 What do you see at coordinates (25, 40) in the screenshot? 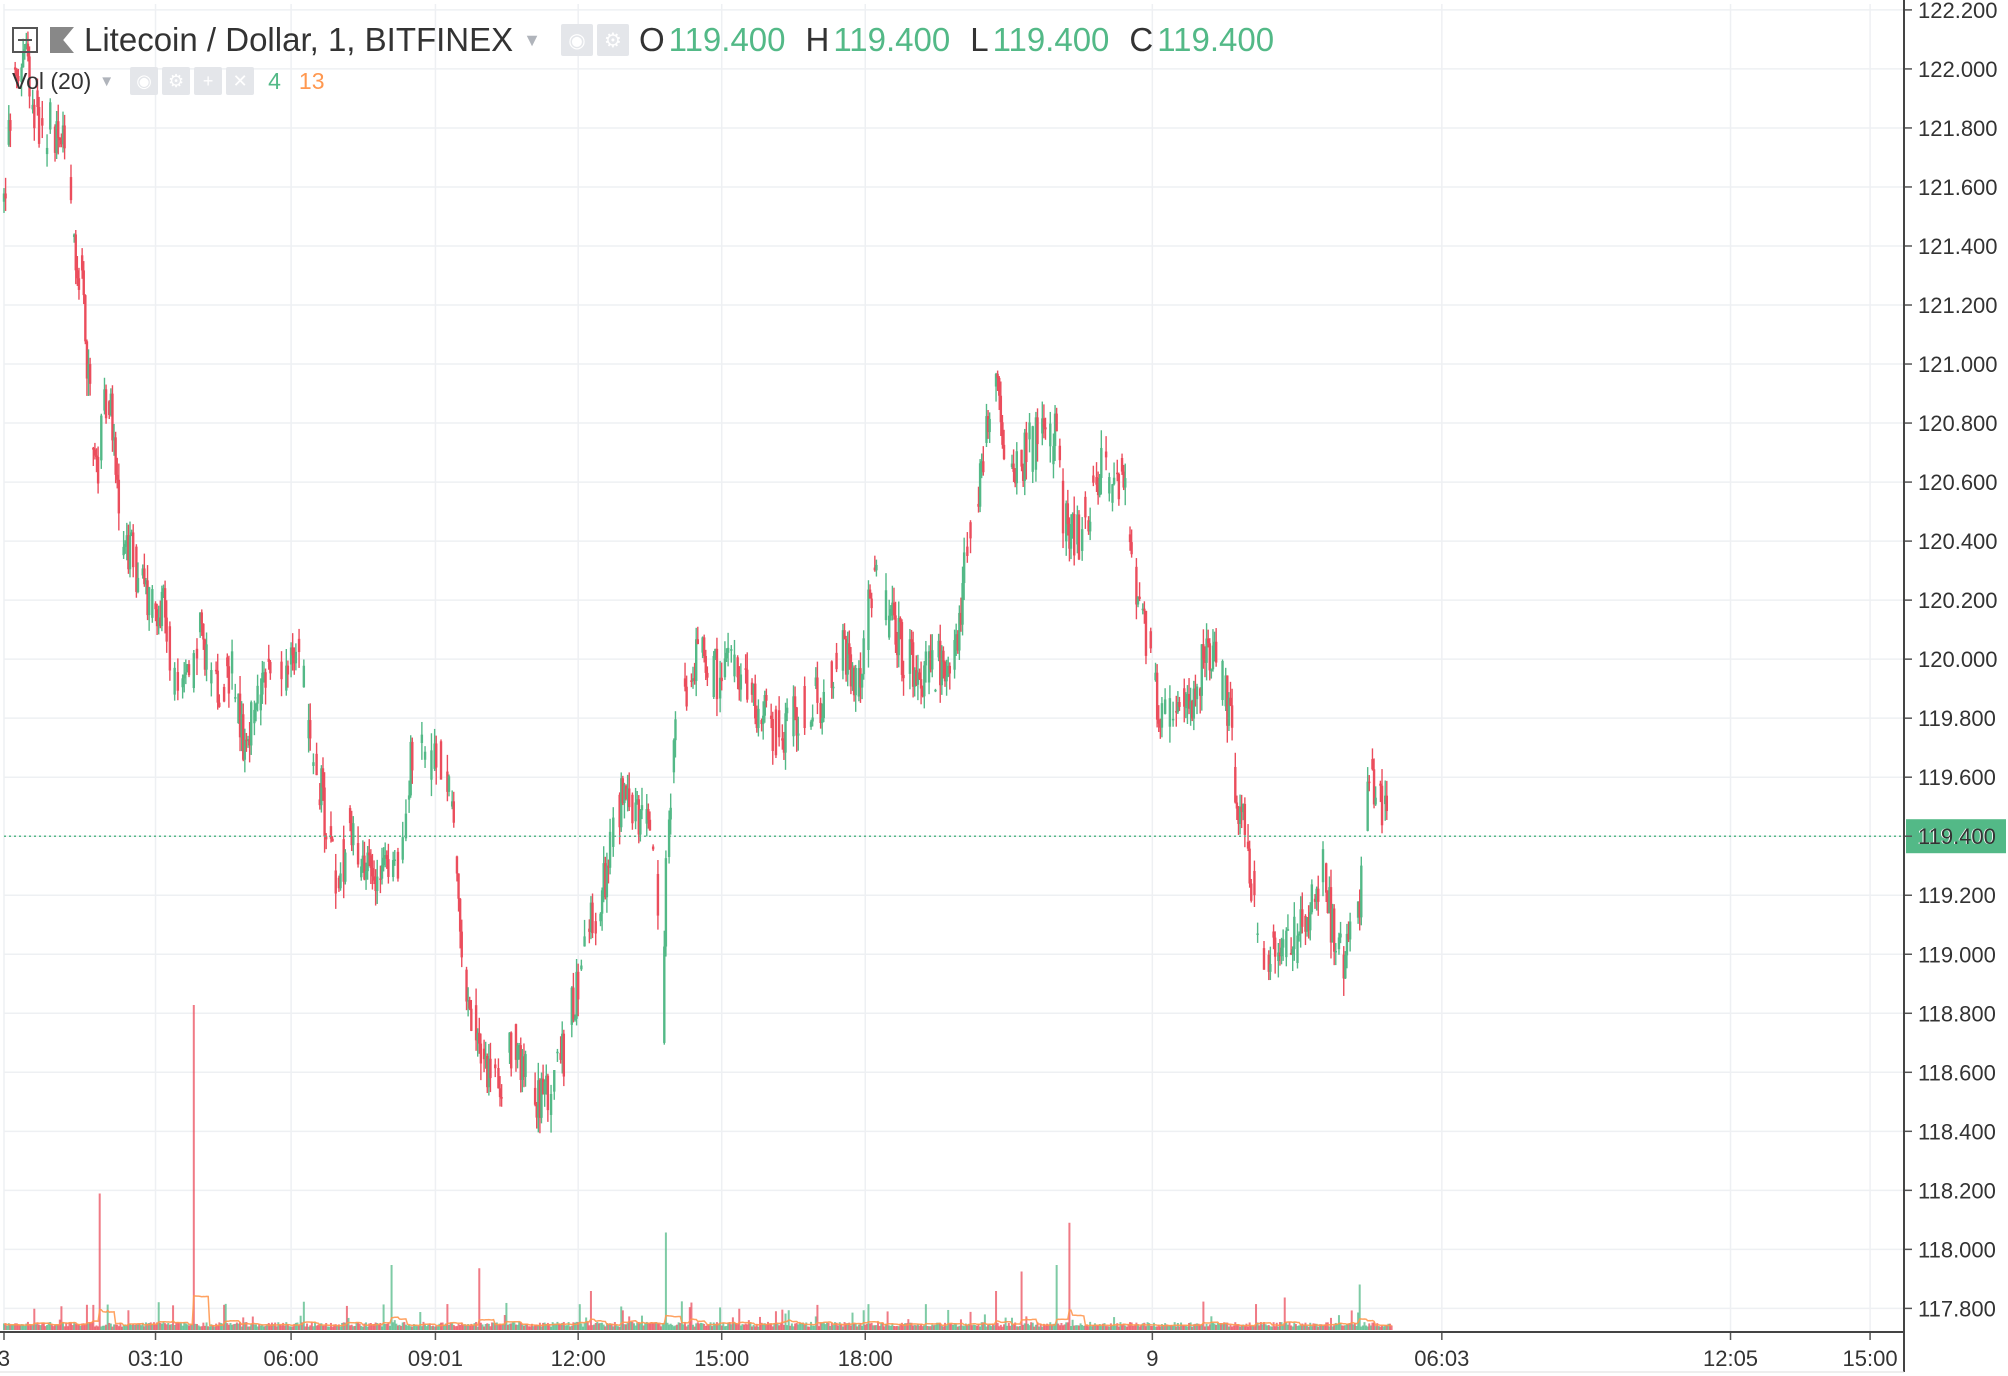
I see `collapse-icon` at bounding box center [25, 40].